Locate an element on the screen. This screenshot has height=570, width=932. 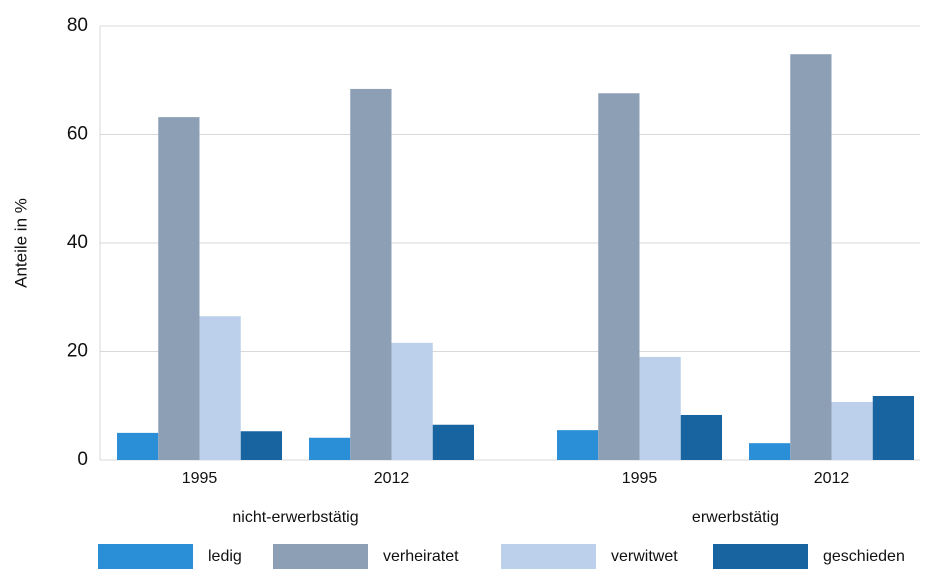
legend-label: geschieden is located at coordinates (864, 556).